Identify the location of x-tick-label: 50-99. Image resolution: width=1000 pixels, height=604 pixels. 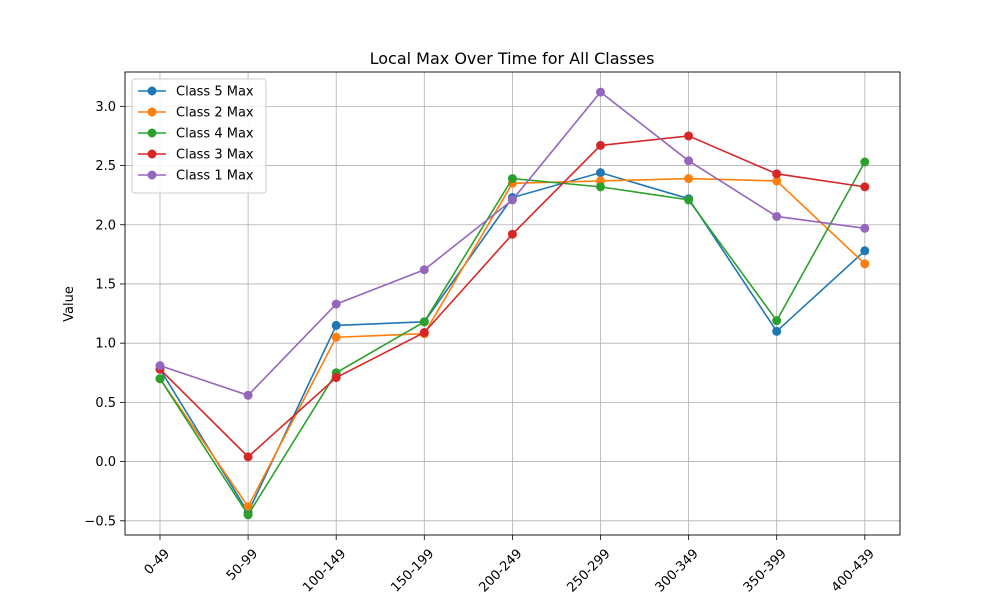
(242, 564).